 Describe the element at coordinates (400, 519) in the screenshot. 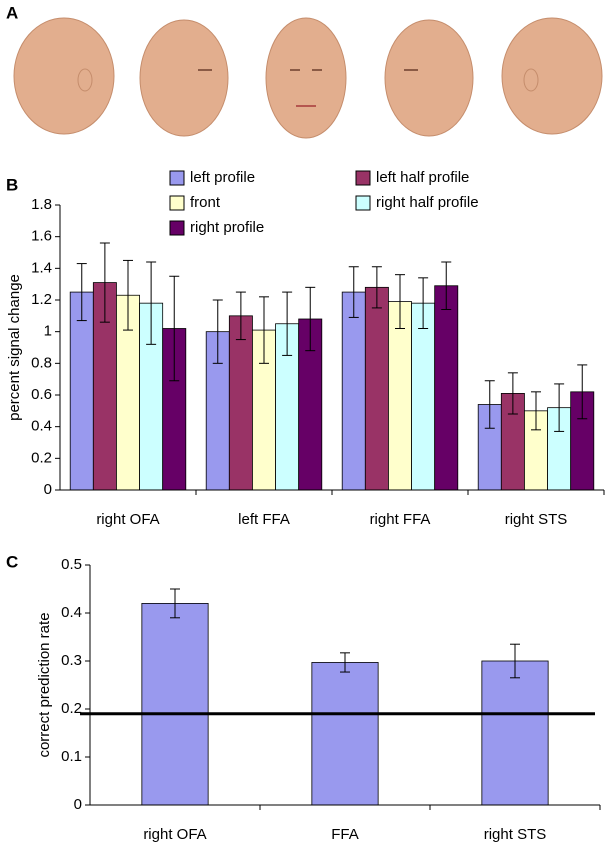

I see `x-tick-label: right FFA` at that location.